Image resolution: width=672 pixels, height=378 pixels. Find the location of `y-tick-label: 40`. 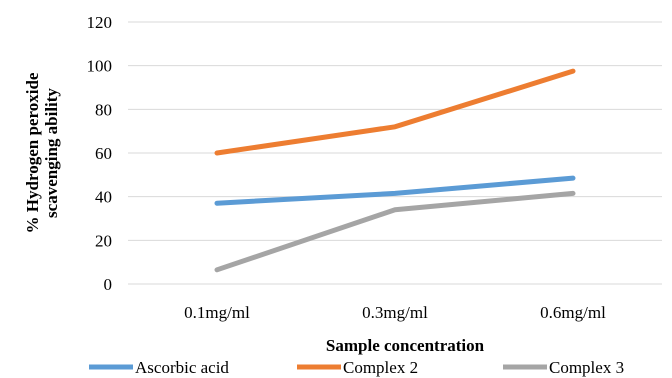

y-tick-label: 40 is located at coordinates (103, 197).